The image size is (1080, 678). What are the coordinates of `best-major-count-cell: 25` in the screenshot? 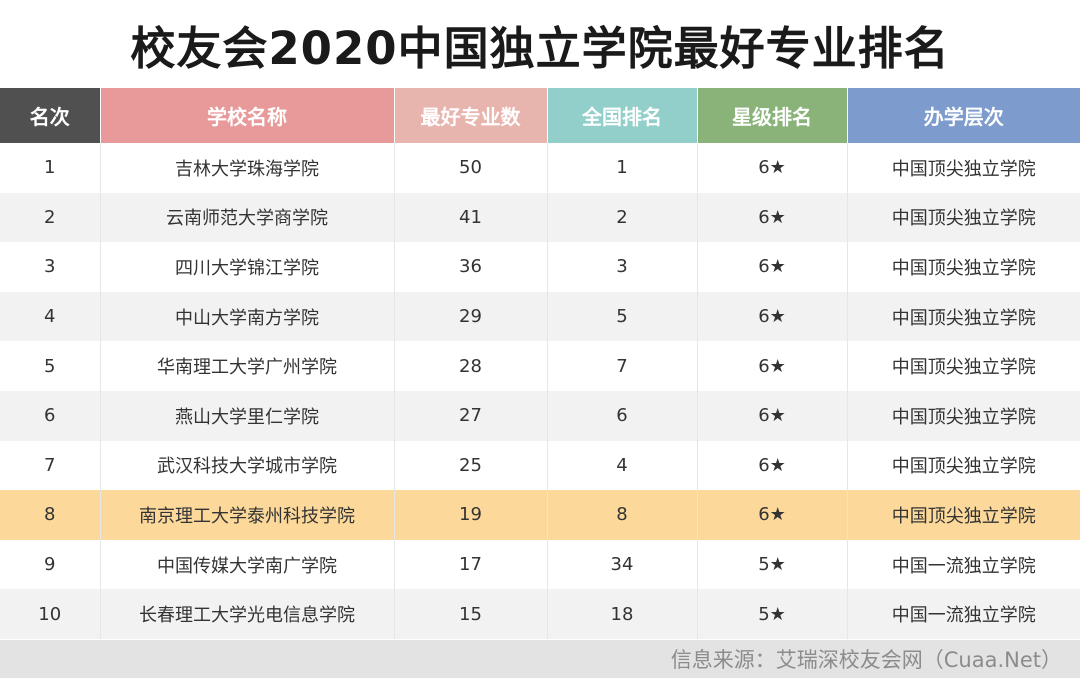 It's located at (471, 465).